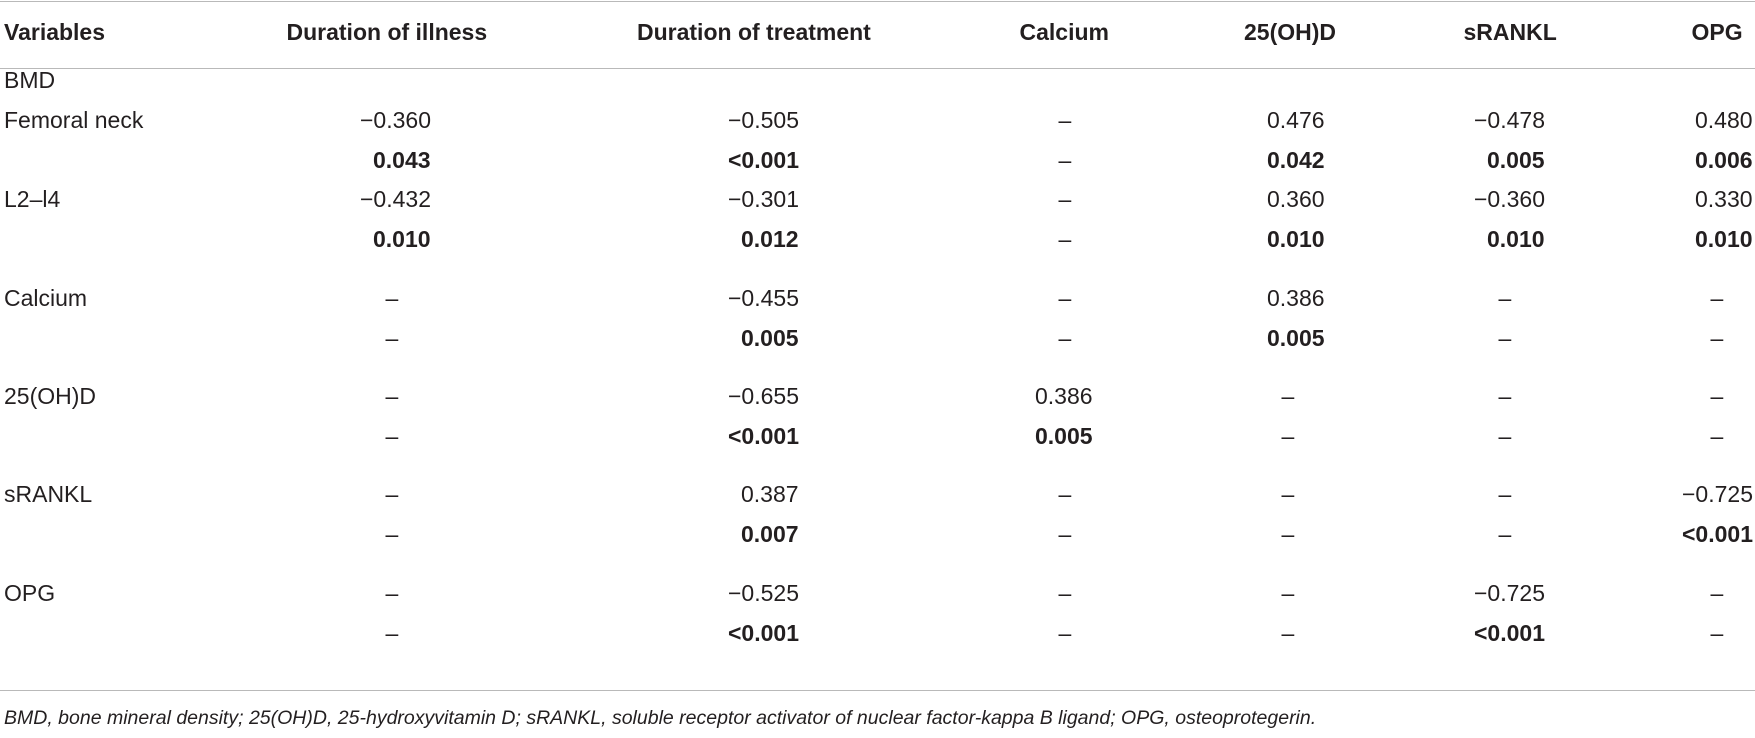 The width and height of the screenshot is (1755, 738). I want to click on p-value-cell: 0.043, so click(402, 160).